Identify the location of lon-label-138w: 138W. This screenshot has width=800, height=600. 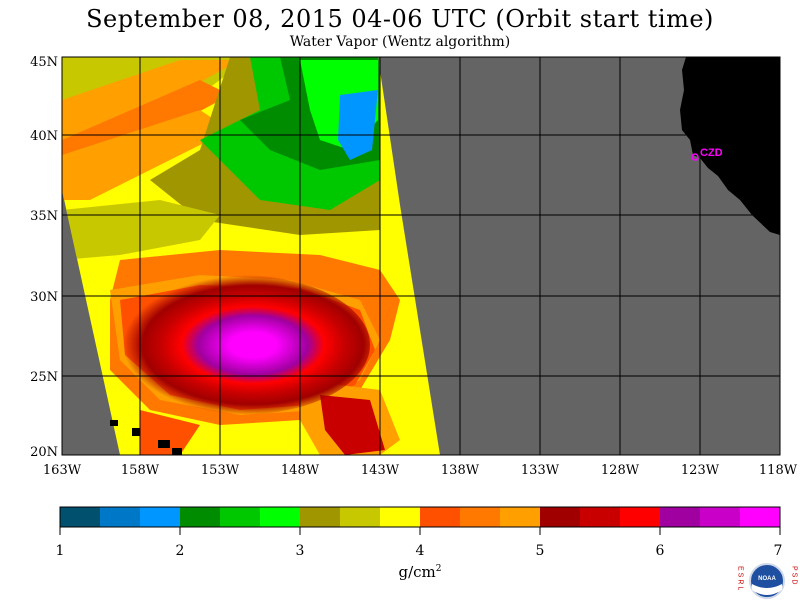
(460, 470).